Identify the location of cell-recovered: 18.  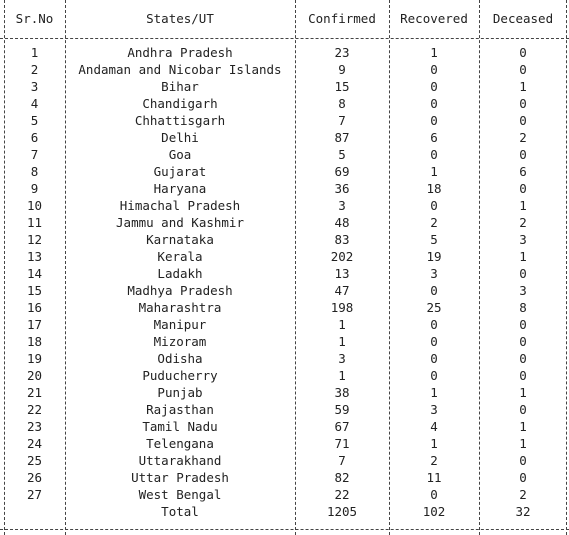
(434, 188).